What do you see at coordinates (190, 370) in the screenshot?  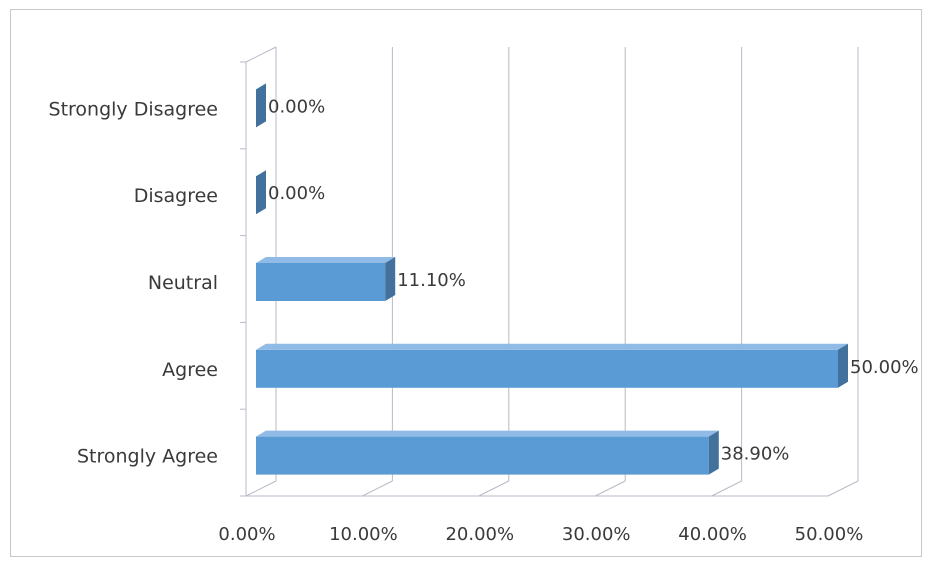 I see `category-label: Agree` at bounding box center [190, 370].